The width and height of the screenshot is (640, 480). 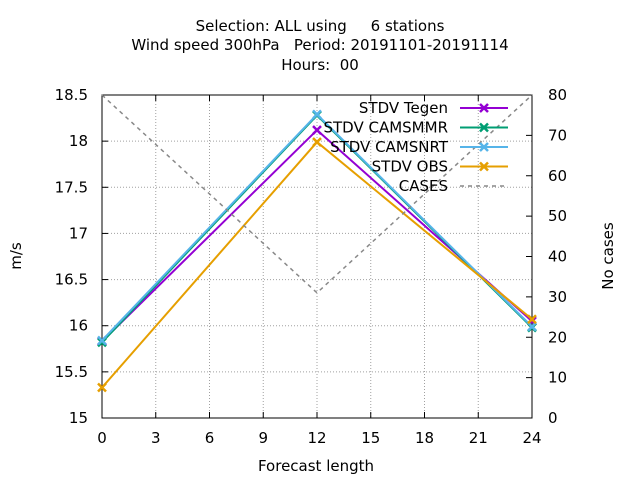 What do you see at coordinates (210, 438) in the screenshot?
I see `x-tick-label: 6` at bounding box center [210, 438].